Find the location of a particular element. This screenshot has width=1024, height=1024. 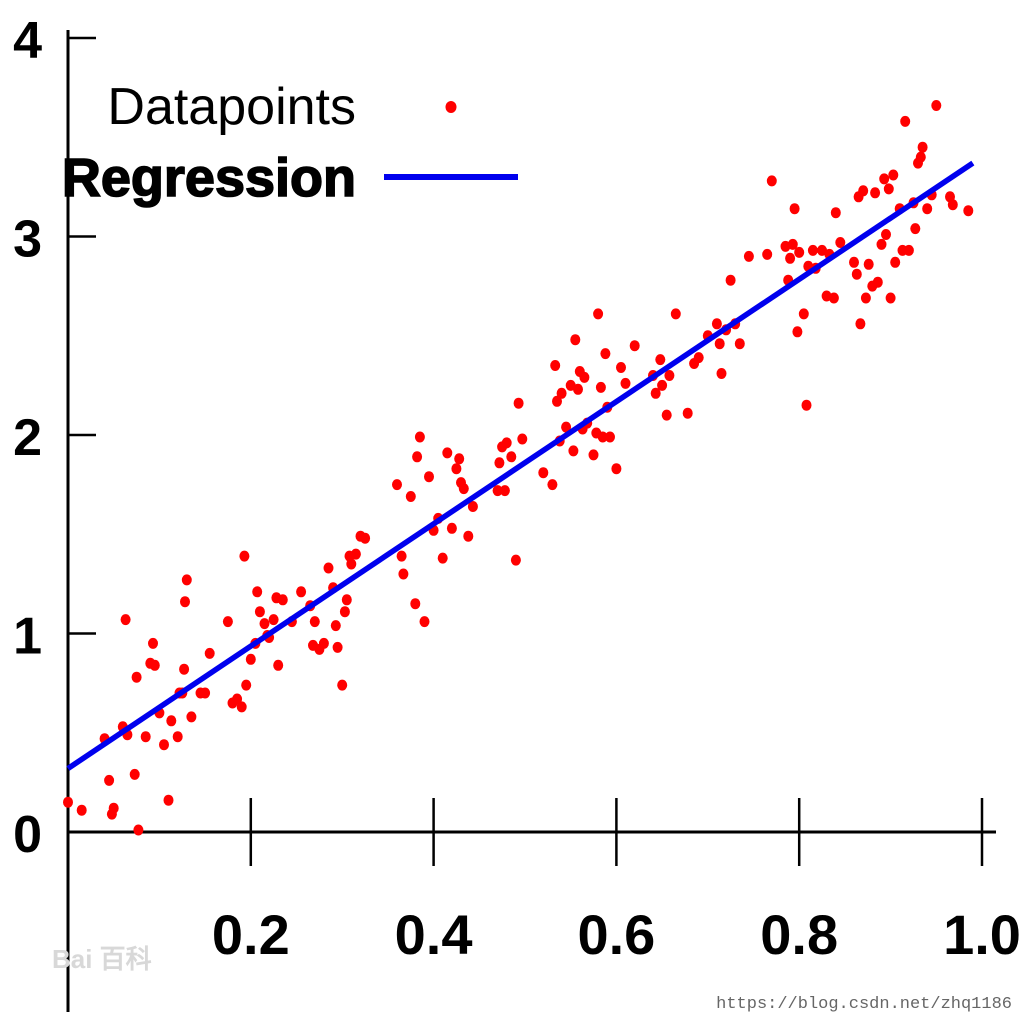

legend-label-regression: Regression is located at coordinates (209, 178).